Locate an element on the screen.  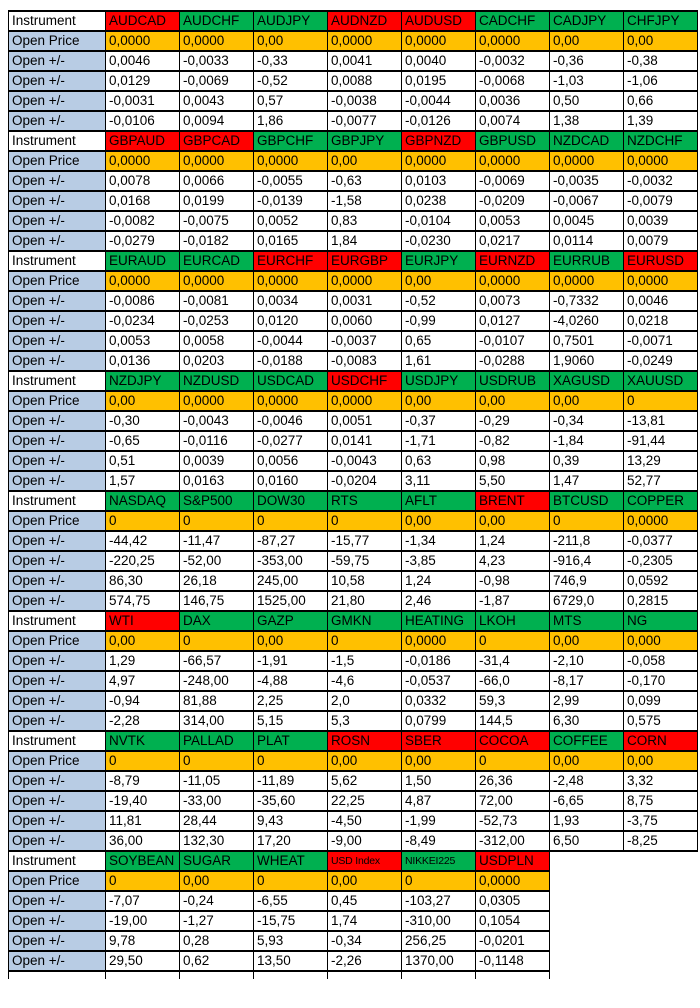
open-change-cell: -0,36 is located at coordinates (586, 61).